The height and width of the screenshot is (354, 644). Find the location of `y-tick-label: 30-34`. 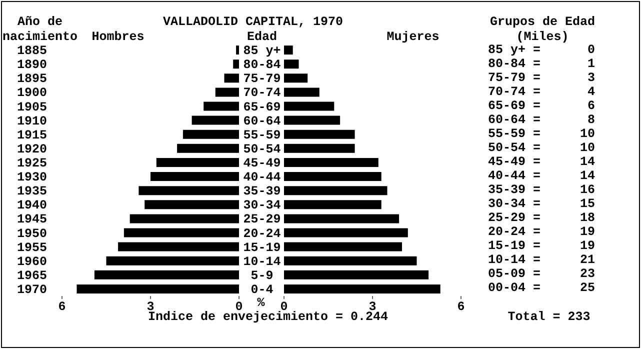

y-tick-label: 30-34 is located at coordinates (262, 205).